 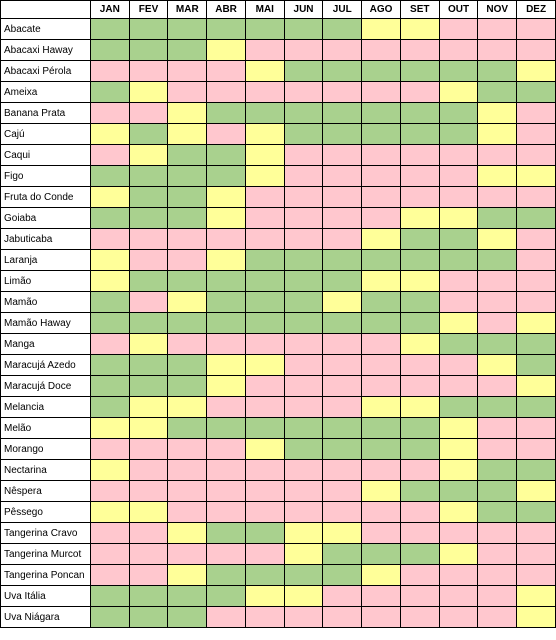 What do you see at coordinates (278, 344) in the screenshot?
I see `table-row: Manga` at bounding box center [278, 344].